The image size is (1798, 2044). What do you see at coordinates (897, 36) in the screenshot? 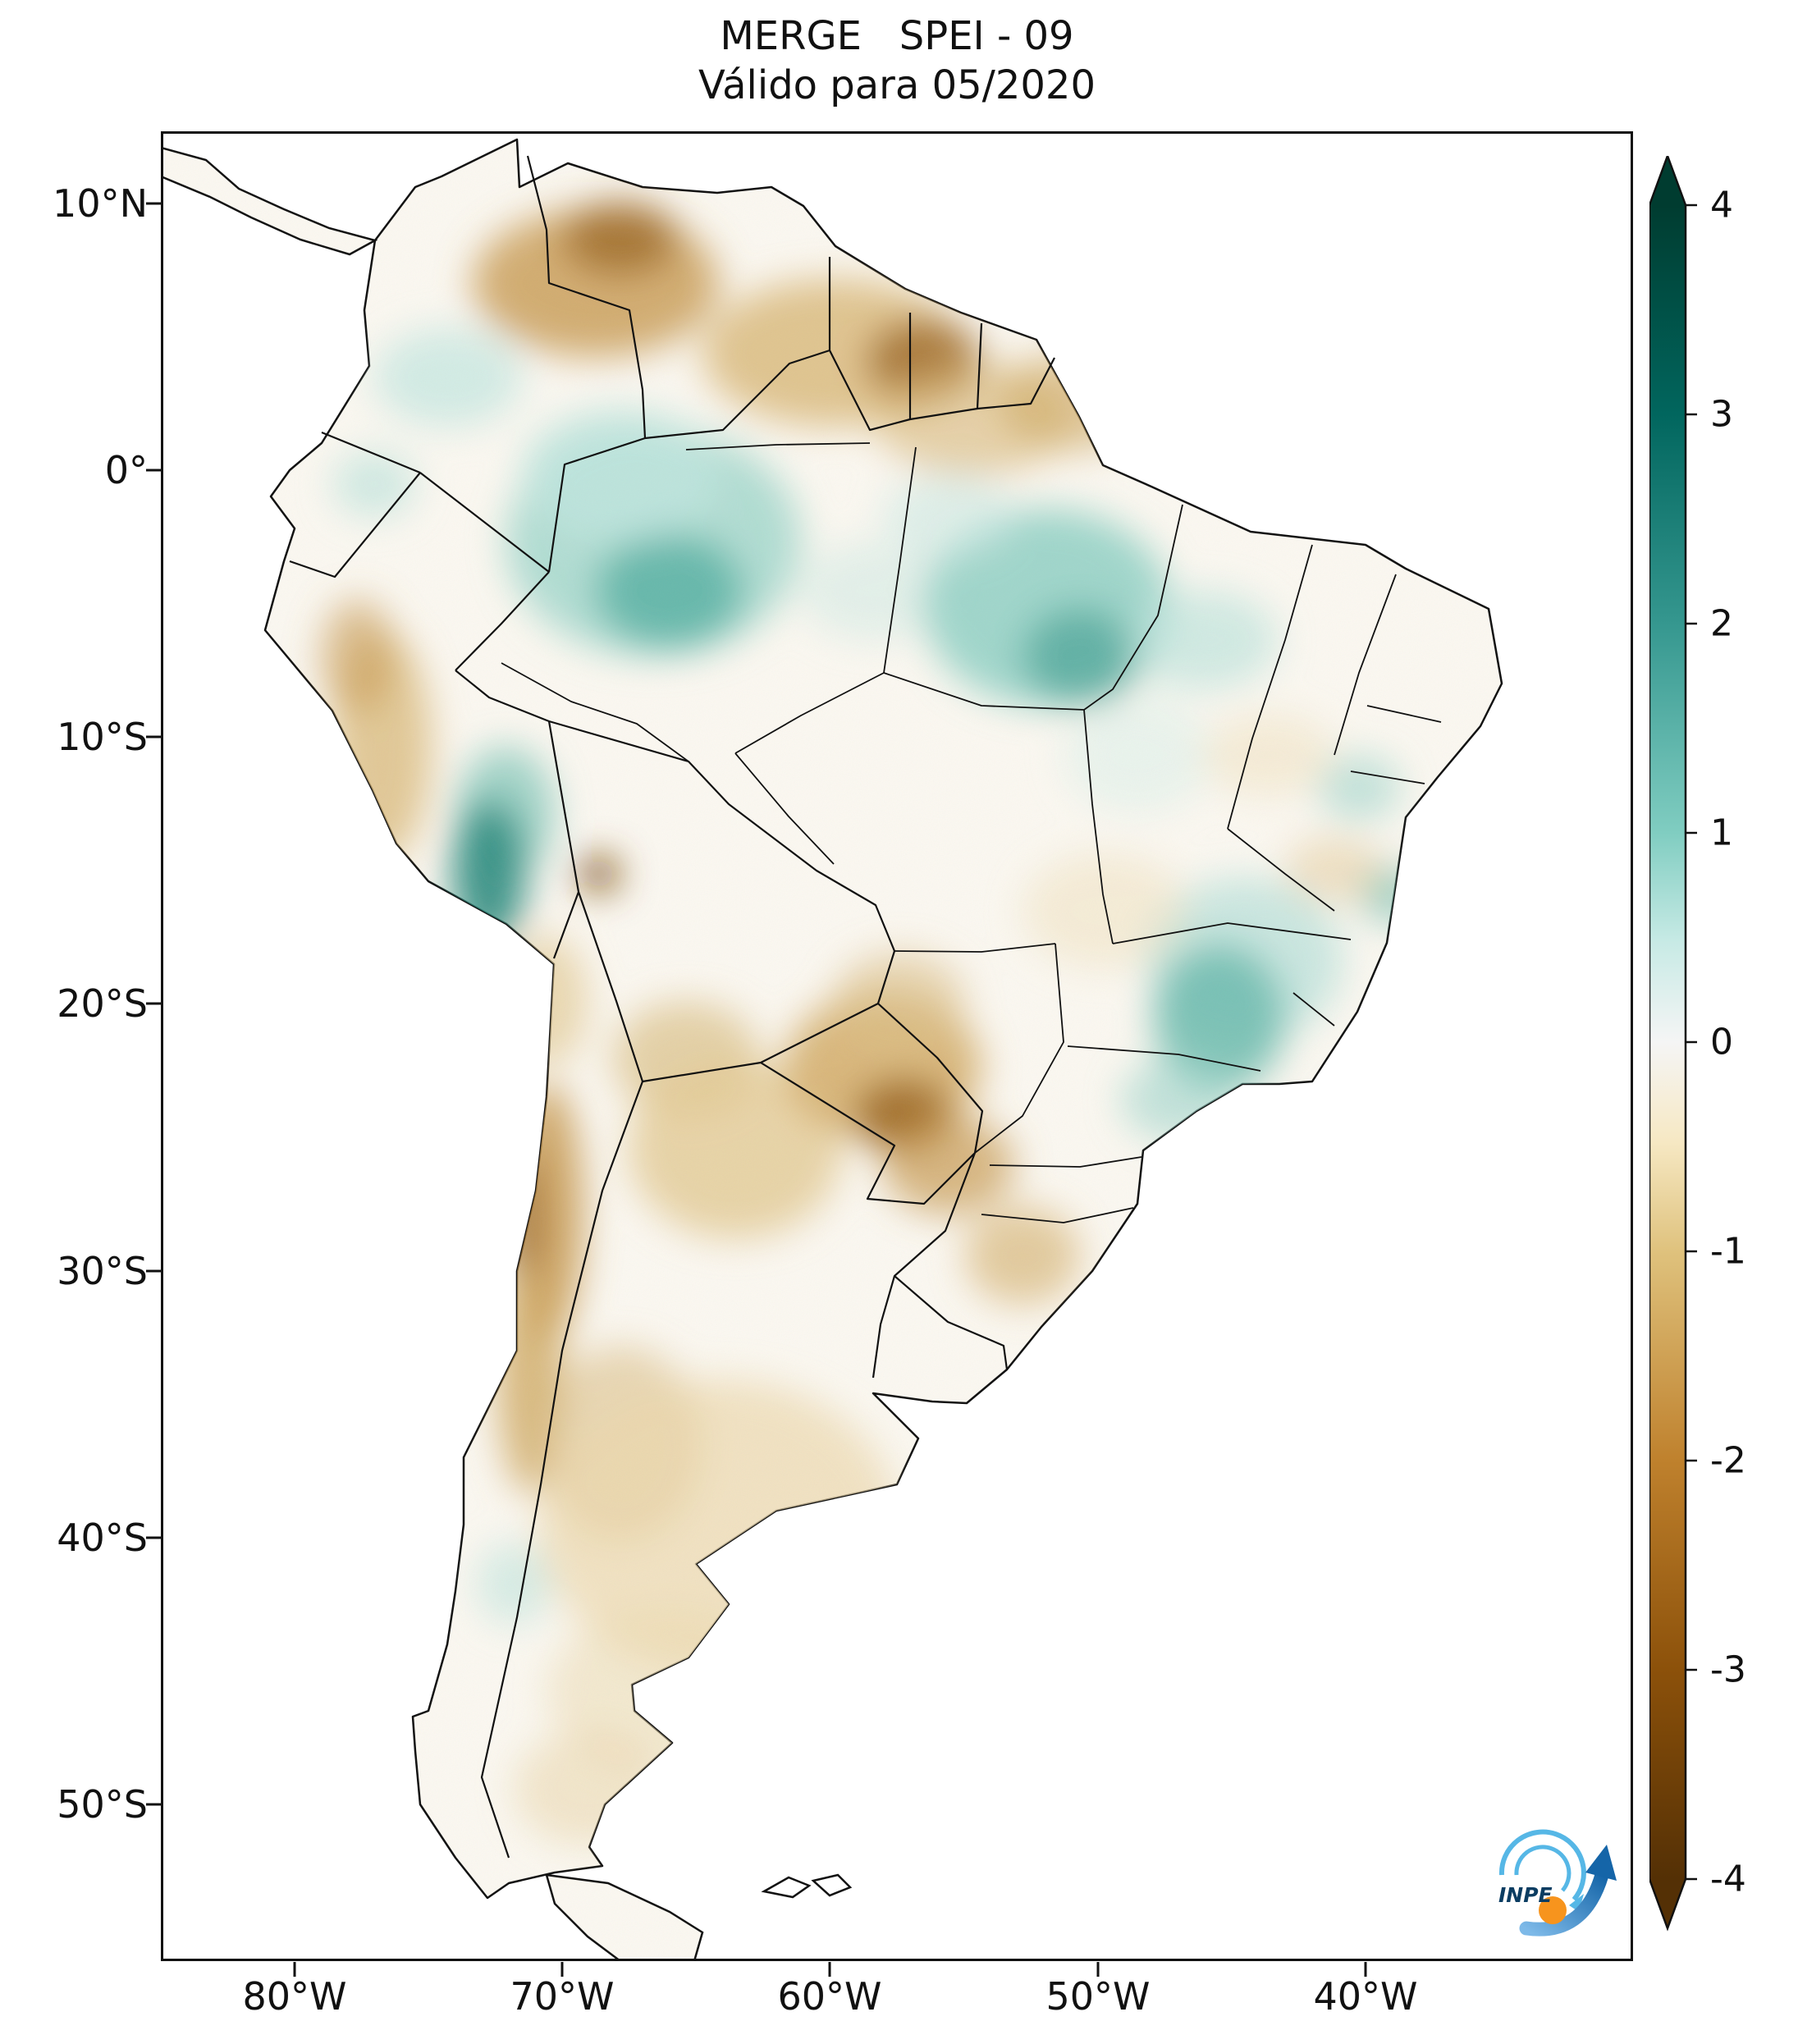
I see `page-title: MERGE SPEI - 09` at bounding box center [897, 36].